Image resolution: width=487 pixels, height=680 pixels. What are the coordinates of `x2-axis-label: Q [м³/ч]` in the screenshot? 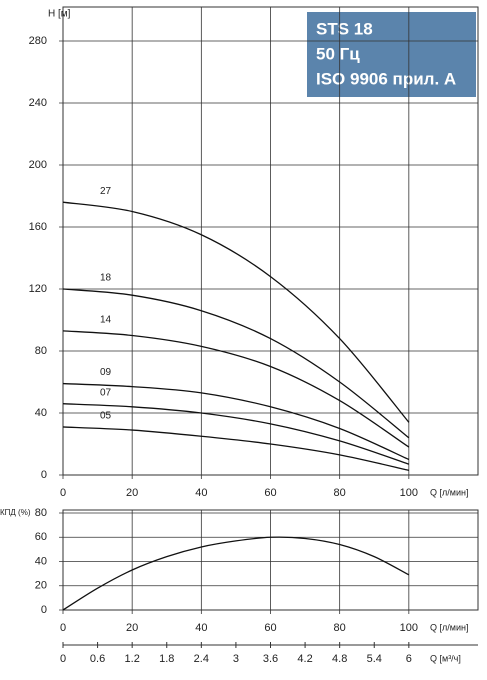 It's located at (445, 658).